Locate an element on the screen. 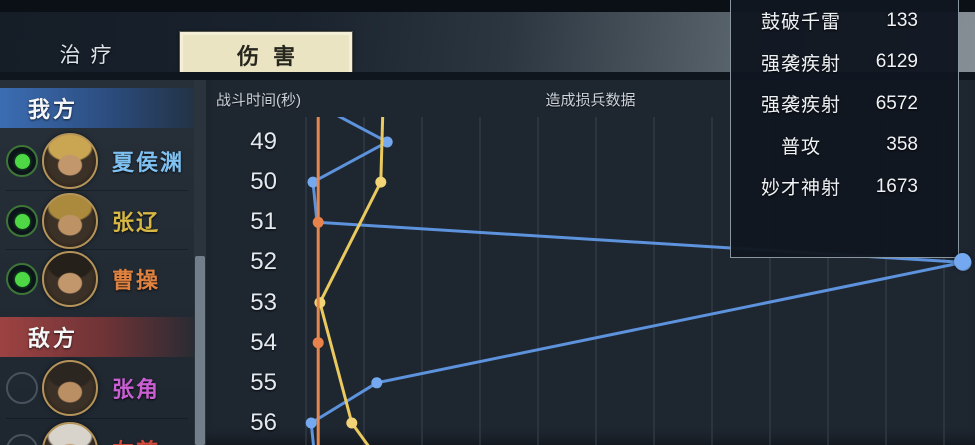 The image size is (975, 445). time-tick-label: 49 is located at coordinates (263, 141).